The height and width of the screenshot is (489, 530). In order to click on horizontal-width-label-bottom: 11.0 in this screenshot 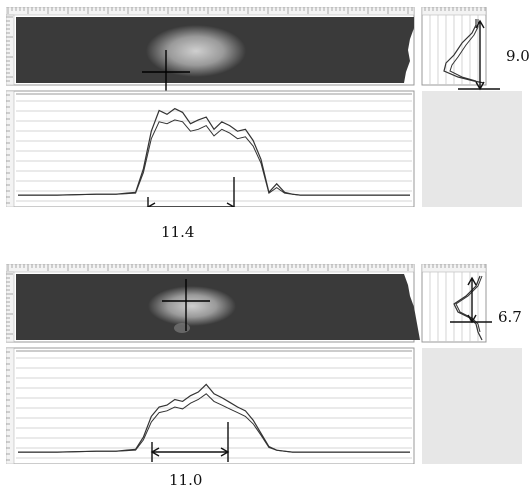, I will do `click(186, 480)`.